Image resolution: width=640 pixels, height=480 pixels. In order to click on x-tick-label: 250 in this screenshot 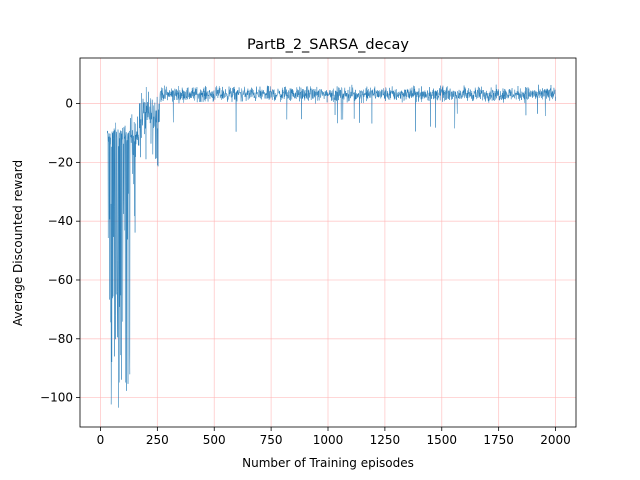, I will do `click(157, 440)`.